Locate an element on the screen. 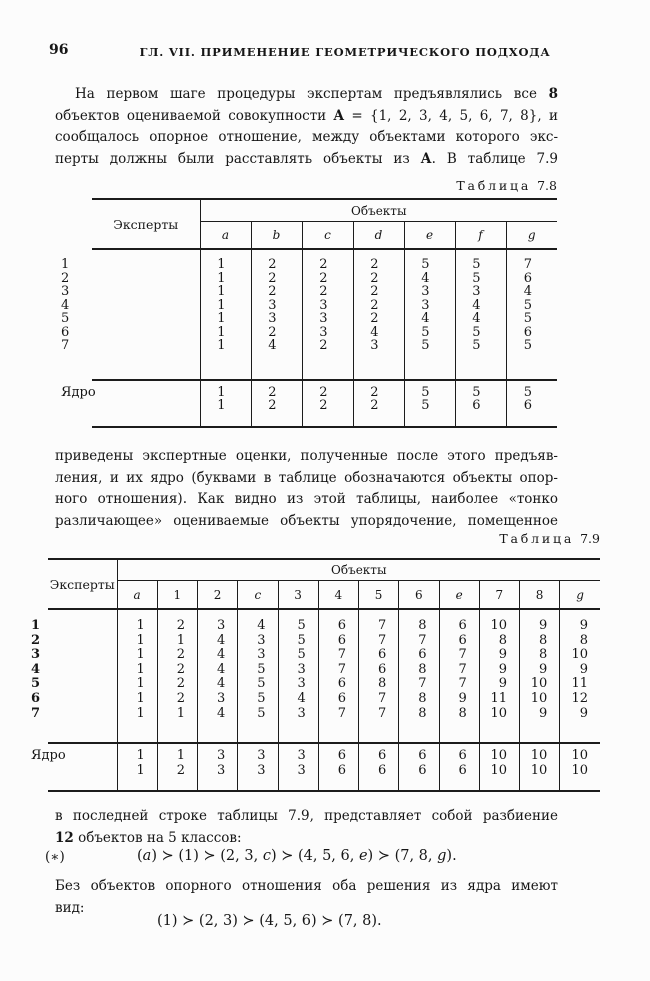  text-line: 12 объектов на 5 классов: is located at coordinates (306, 839).